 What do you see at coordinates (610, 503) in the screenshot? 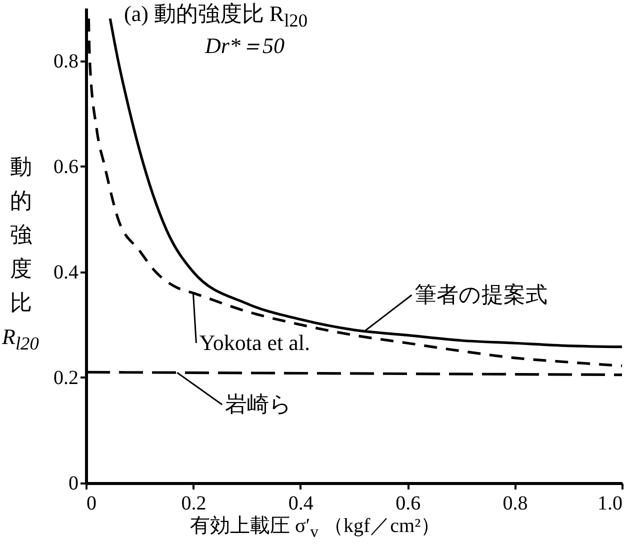
I see `x-tick-label: 1.0` at bounding box center [610, 503].